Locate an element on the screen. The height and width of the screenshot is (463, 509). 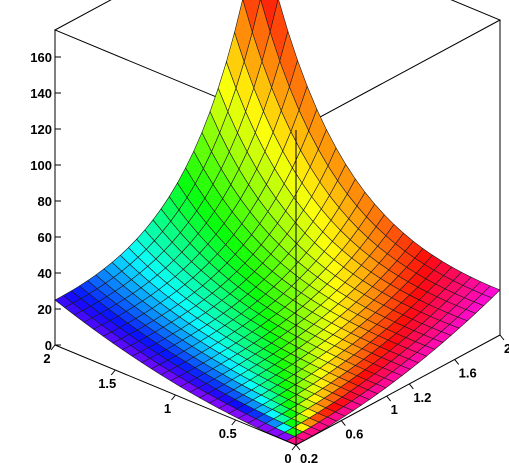
x-tick-label: 1 is located at coordinates (394, 409).